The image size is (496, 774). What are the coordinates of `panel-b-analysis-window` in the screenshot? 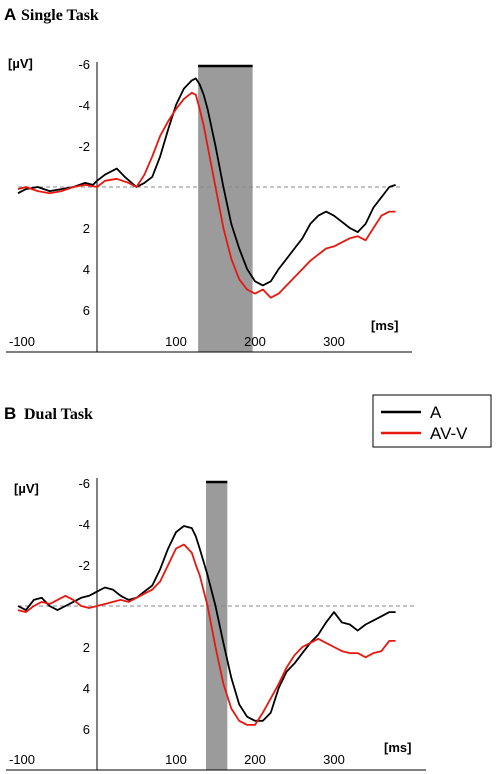 It's located at (217, 626).